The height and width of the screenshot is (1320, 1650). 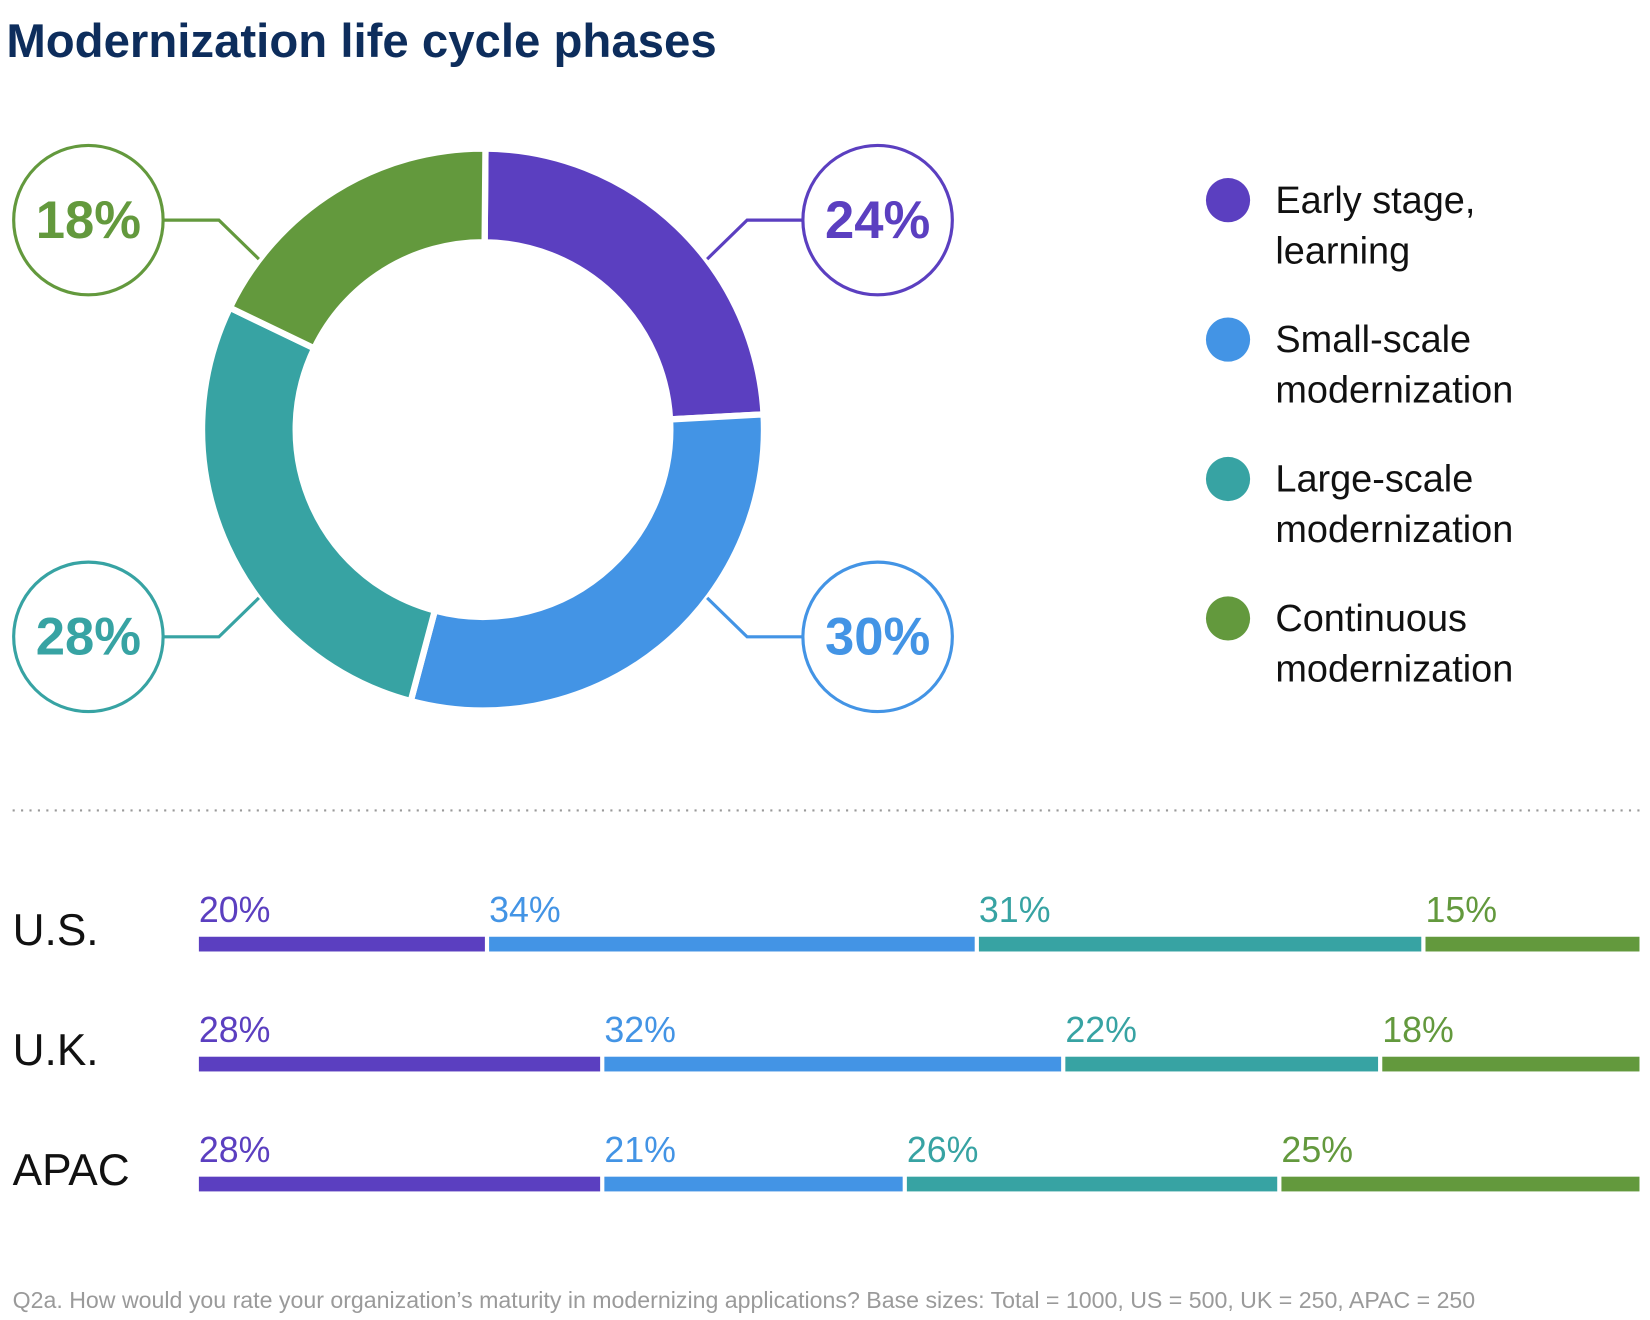 What do you see at coordinates (235, 910) in the screenshot?
I see `bar-value-label: 20%` at bounding box center [235, 910].